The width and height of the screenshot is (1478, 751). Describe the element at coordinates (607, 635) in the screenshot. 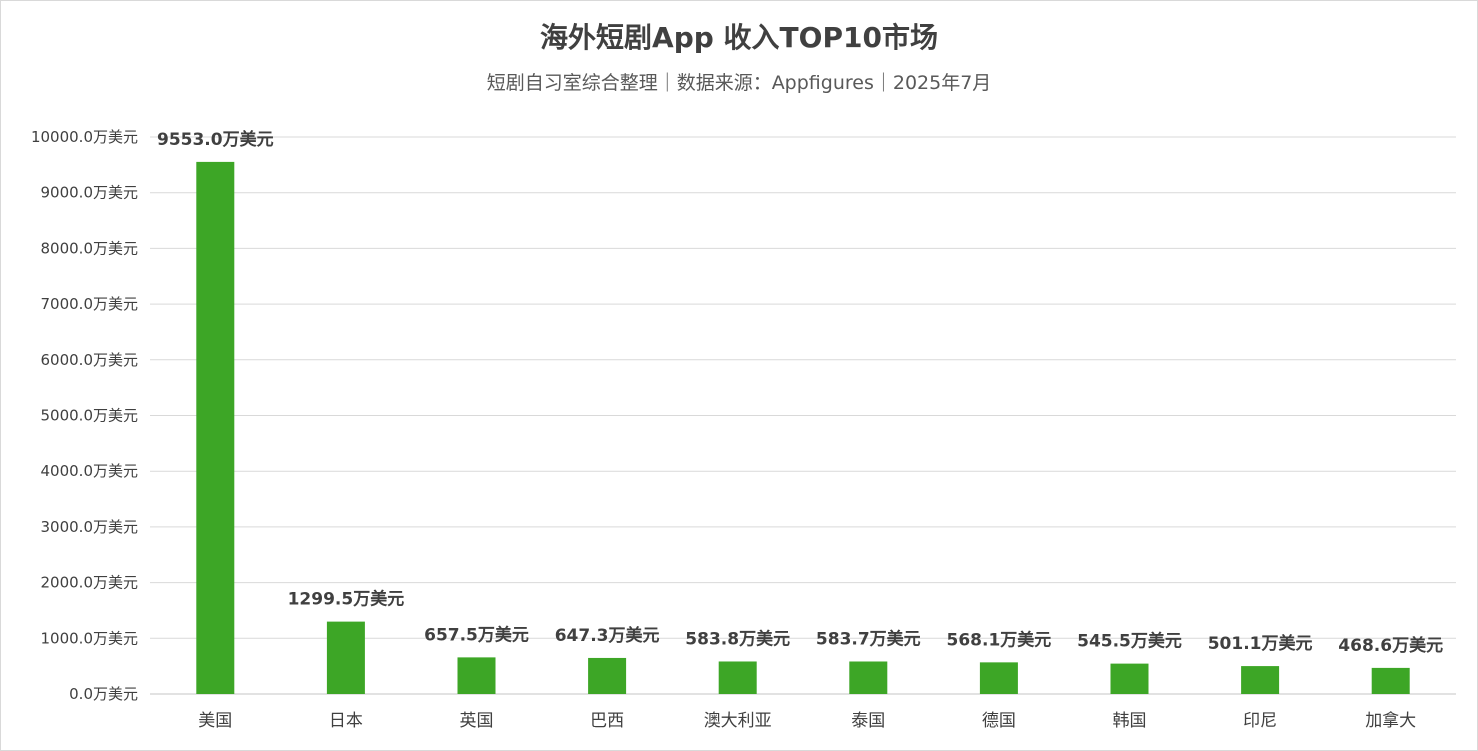

I see `data-label: 647.3万美元` at that location.